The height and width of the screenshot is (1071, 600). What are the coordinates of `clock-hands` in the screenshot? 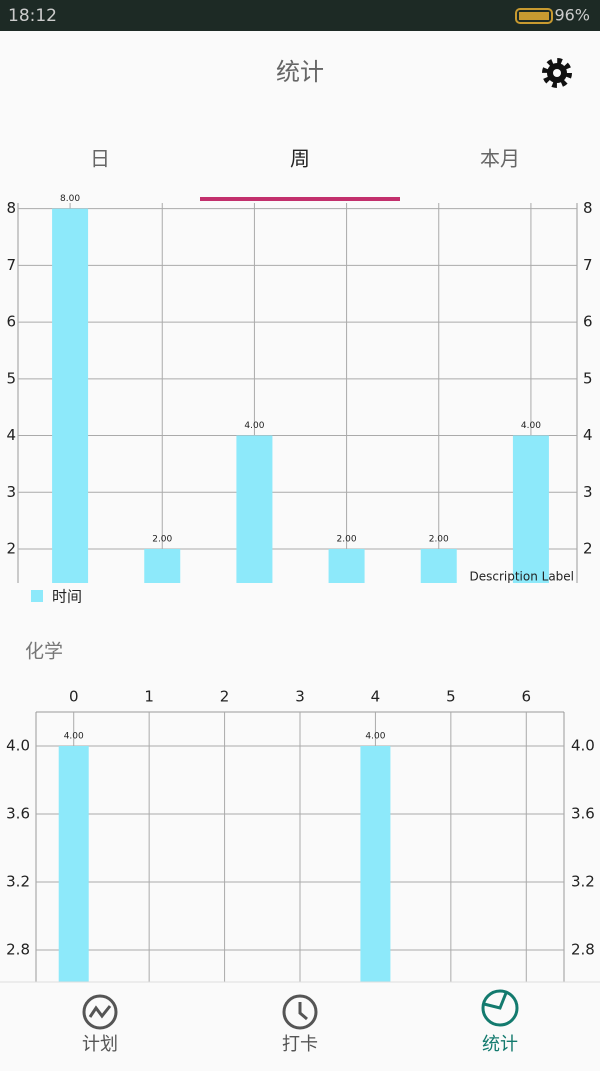 It's located at (303, 1011).